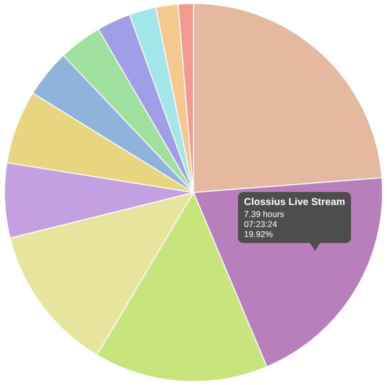  What do you see at coordinates (265, 214) in the screenshot?
I see `text: 7.39 hours` at bounding box center [265, 214].